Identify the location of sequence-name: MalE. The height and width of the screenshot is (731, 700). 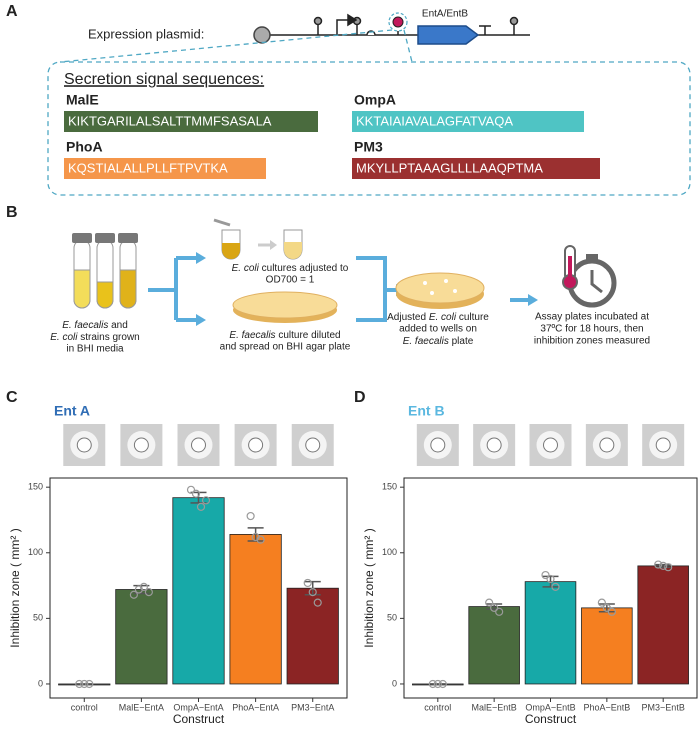
(82, 100).